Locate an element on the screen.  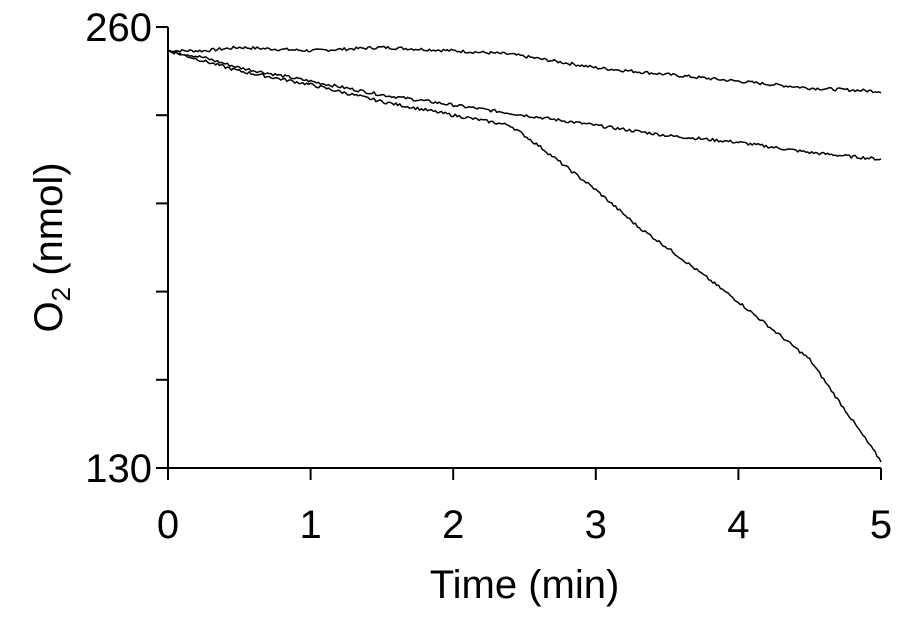
x-tick-label: 2 is located at coordinates (453, 525).